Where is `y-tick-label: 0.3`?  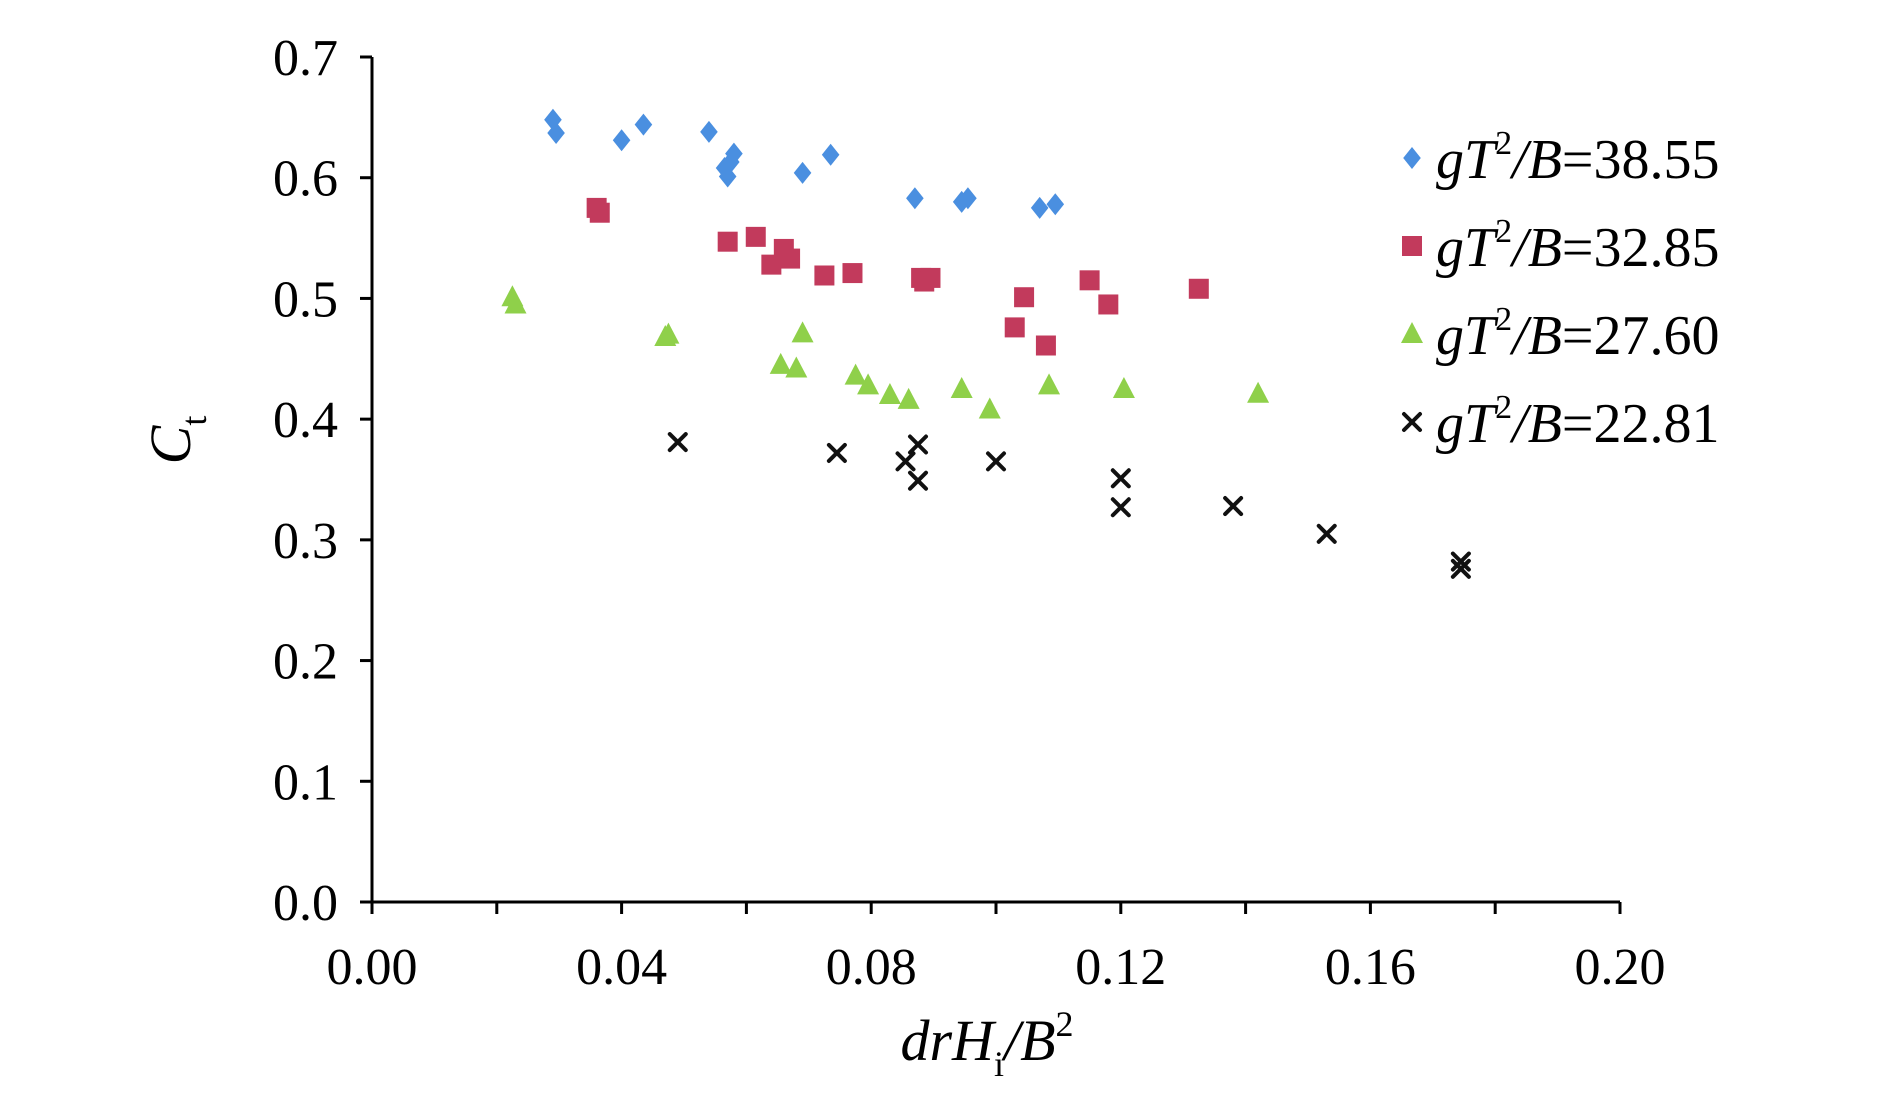 y-tick-label: 0.3 is located at coordinates (305, 541).